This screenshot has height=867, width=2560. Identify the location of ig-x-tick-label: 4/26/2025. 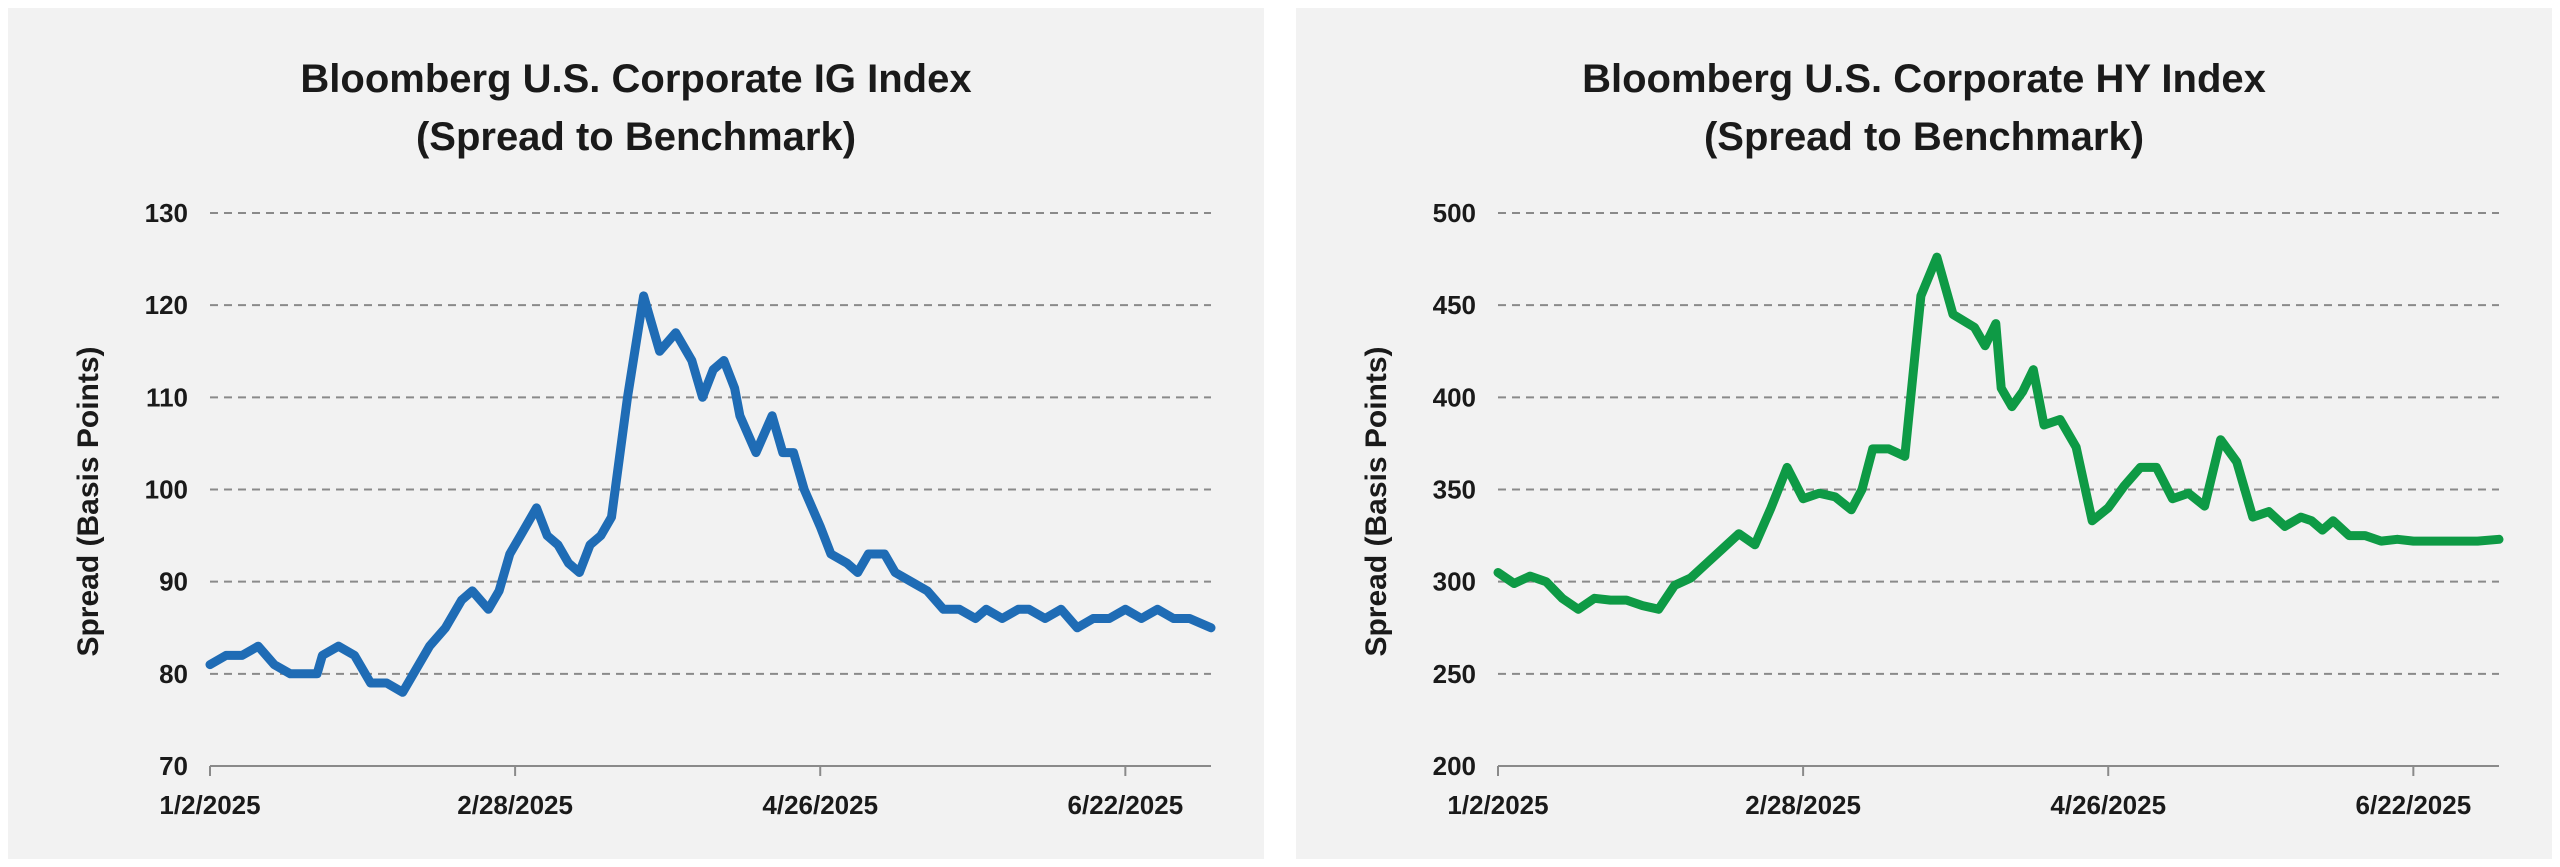
(820, 805).